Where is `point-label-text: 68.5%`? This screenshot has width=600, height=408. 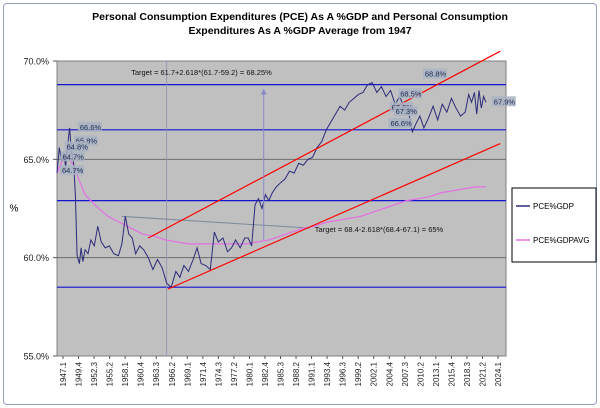
point-label-text: 68.5% is located at coordinates (411, 93).